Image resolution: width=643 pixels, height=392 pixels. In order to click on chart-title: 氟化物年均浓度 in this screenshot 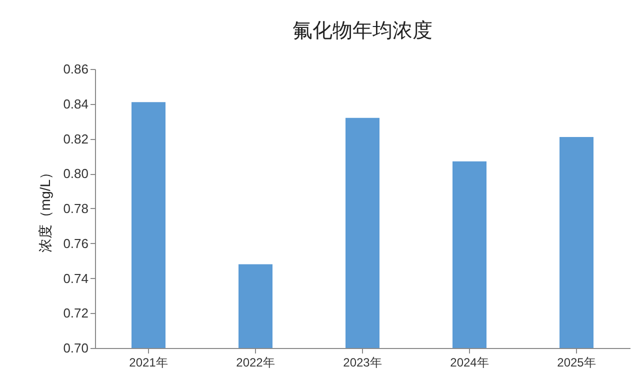, I will do `click(362, 31)`.